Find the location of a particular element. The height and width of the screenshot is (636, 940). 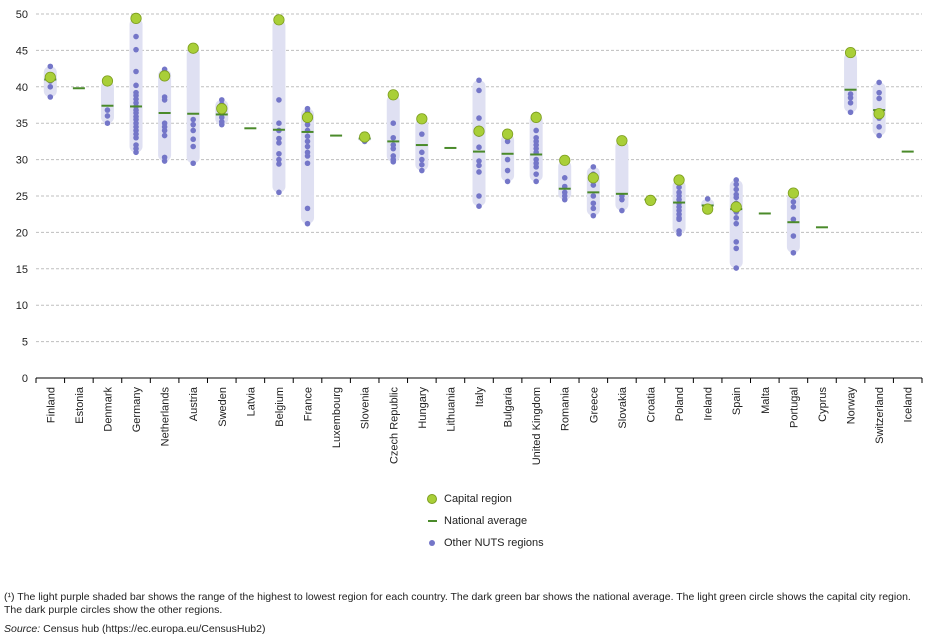

x-tick-label: France is located at coordinates (309, 404).